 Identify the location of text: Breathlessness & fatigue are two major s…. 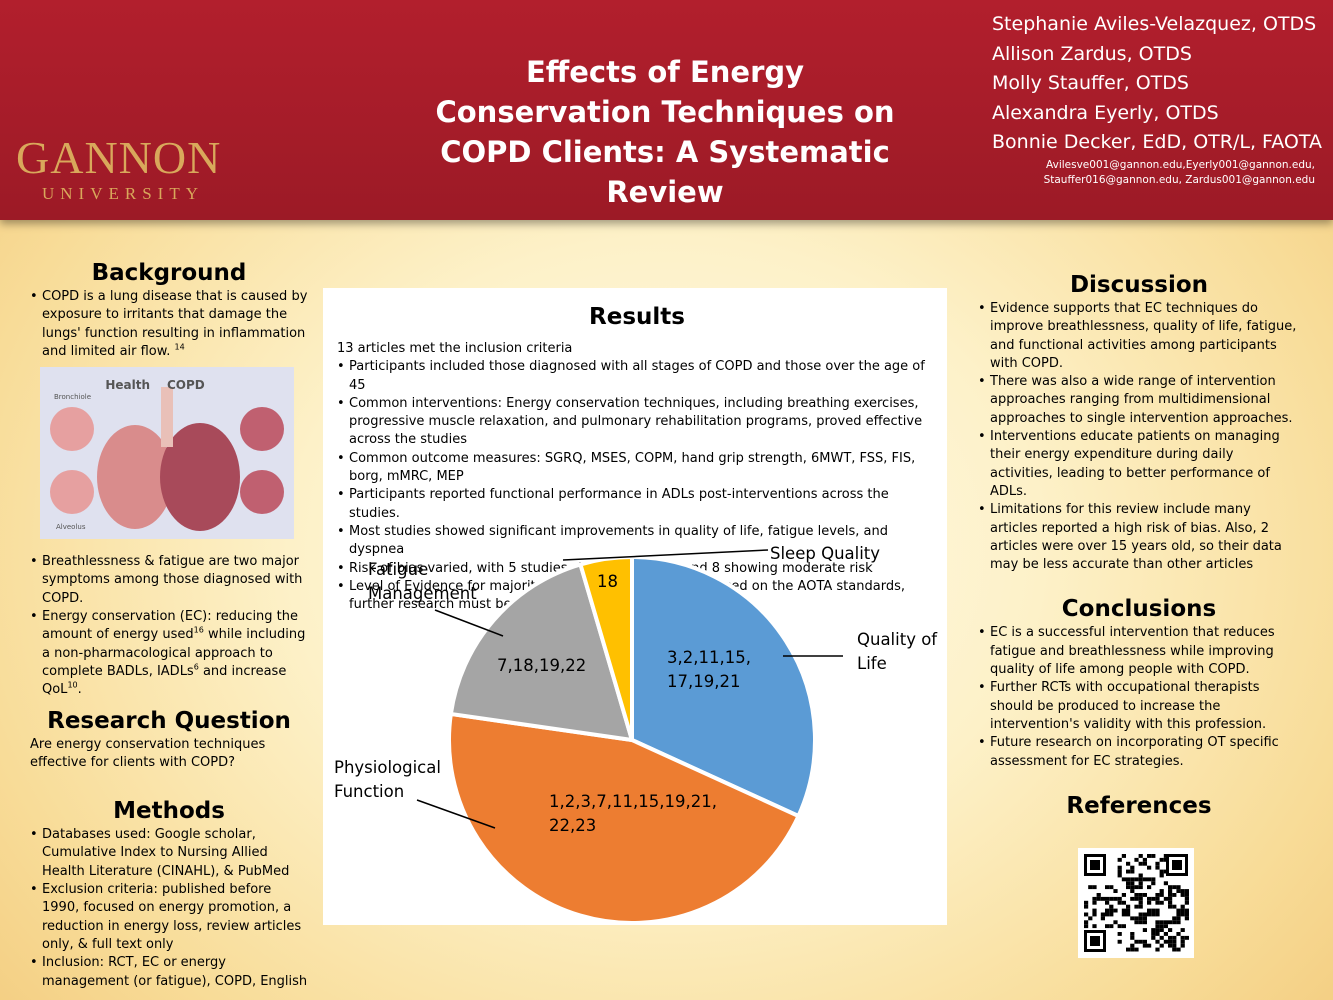
(172, 580).